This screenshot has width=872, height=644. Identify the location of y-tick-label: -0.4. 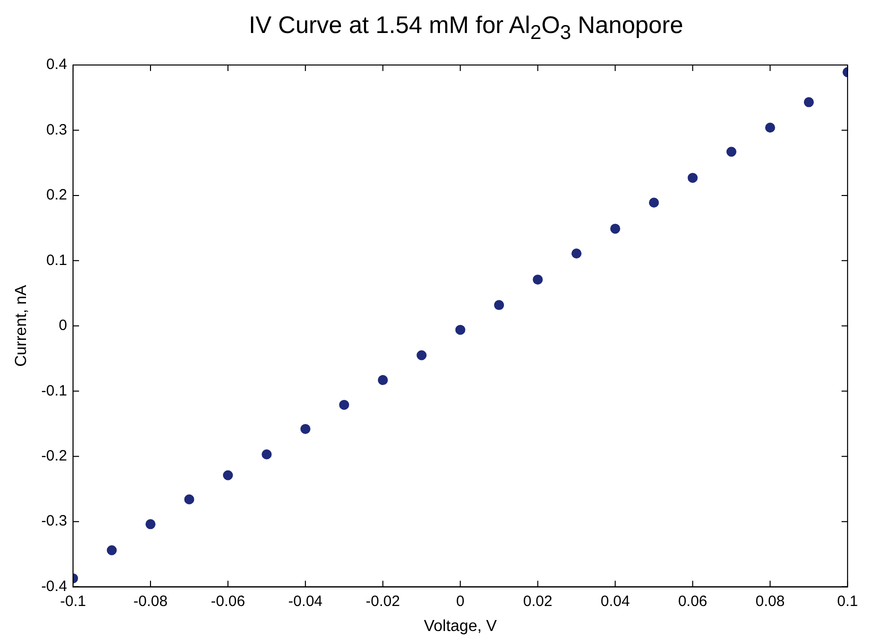
(54, 586).